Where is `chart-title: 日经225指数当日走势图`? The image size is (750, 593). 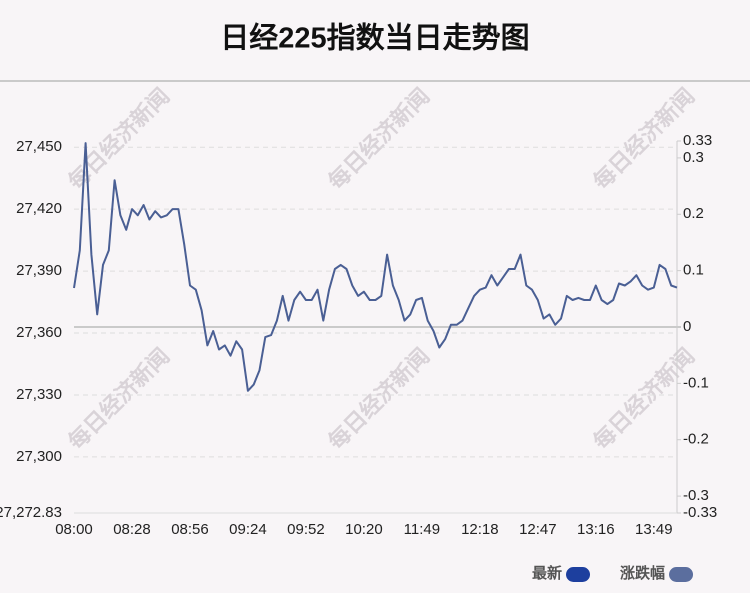 chart-title: 日经225指数当日走势图 is located at coordinates (374, 38).